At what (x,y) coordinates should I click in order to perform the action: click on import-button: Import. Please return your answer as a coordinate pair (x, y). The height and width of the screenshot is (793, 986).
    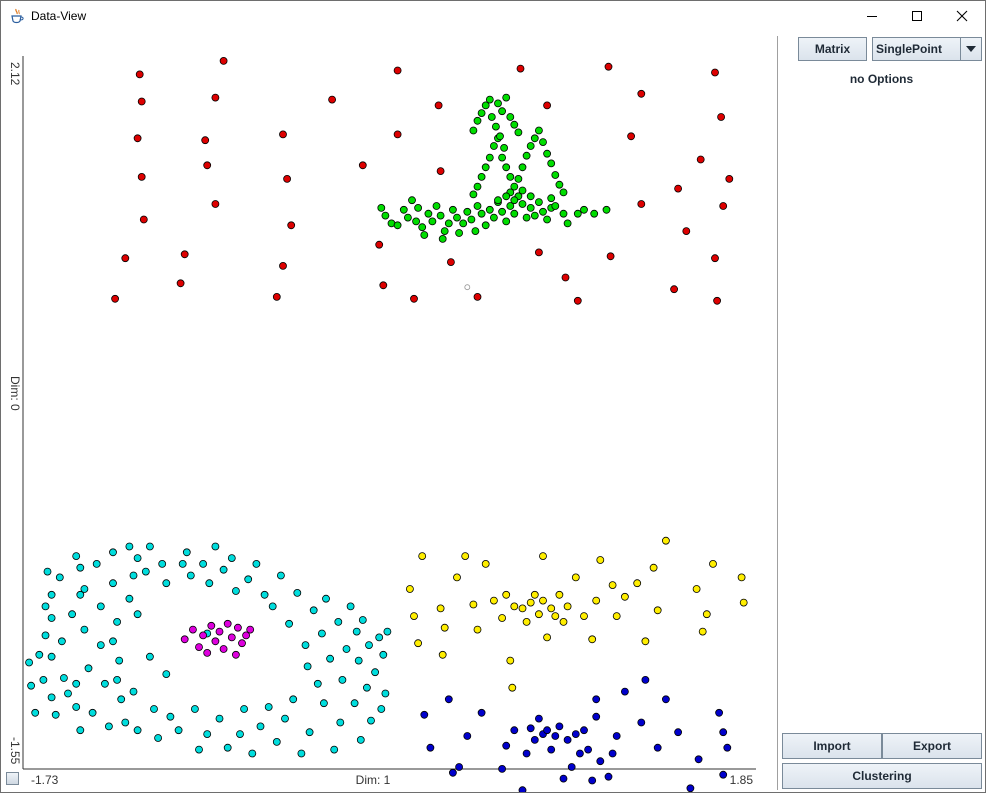
    Looking at the image, I should click on (832, 746).